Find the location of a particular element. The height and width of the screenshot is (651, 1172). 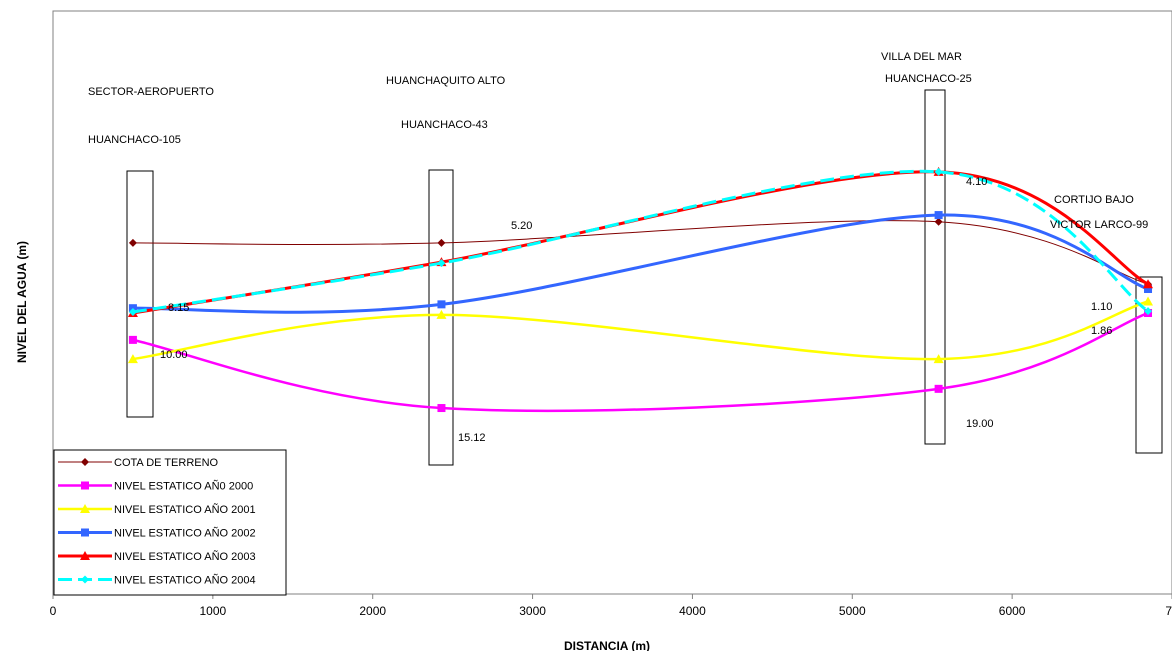

series-line-nivel-estatico-a-o-2002 is located at coordinates (640, 263).